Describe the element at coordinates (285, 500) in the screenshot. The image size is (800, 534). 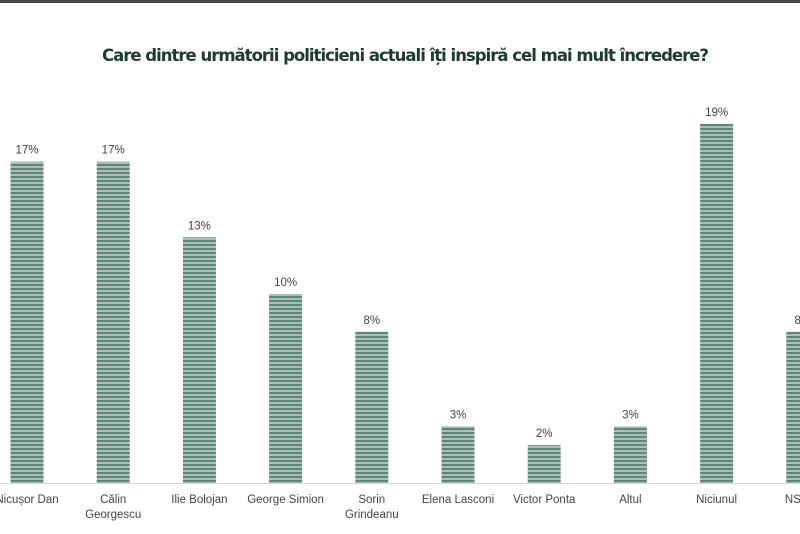
I see `category-label: George Simion` at that location.